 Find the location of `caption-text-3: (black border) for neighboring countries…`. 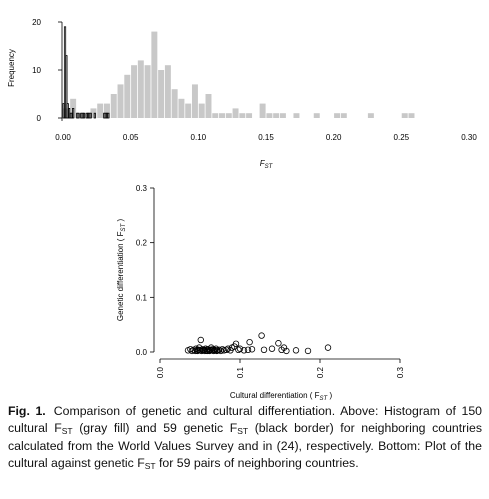

caption-text-3: (black border) for neighboring countries… is located at coordinates (245, 445).